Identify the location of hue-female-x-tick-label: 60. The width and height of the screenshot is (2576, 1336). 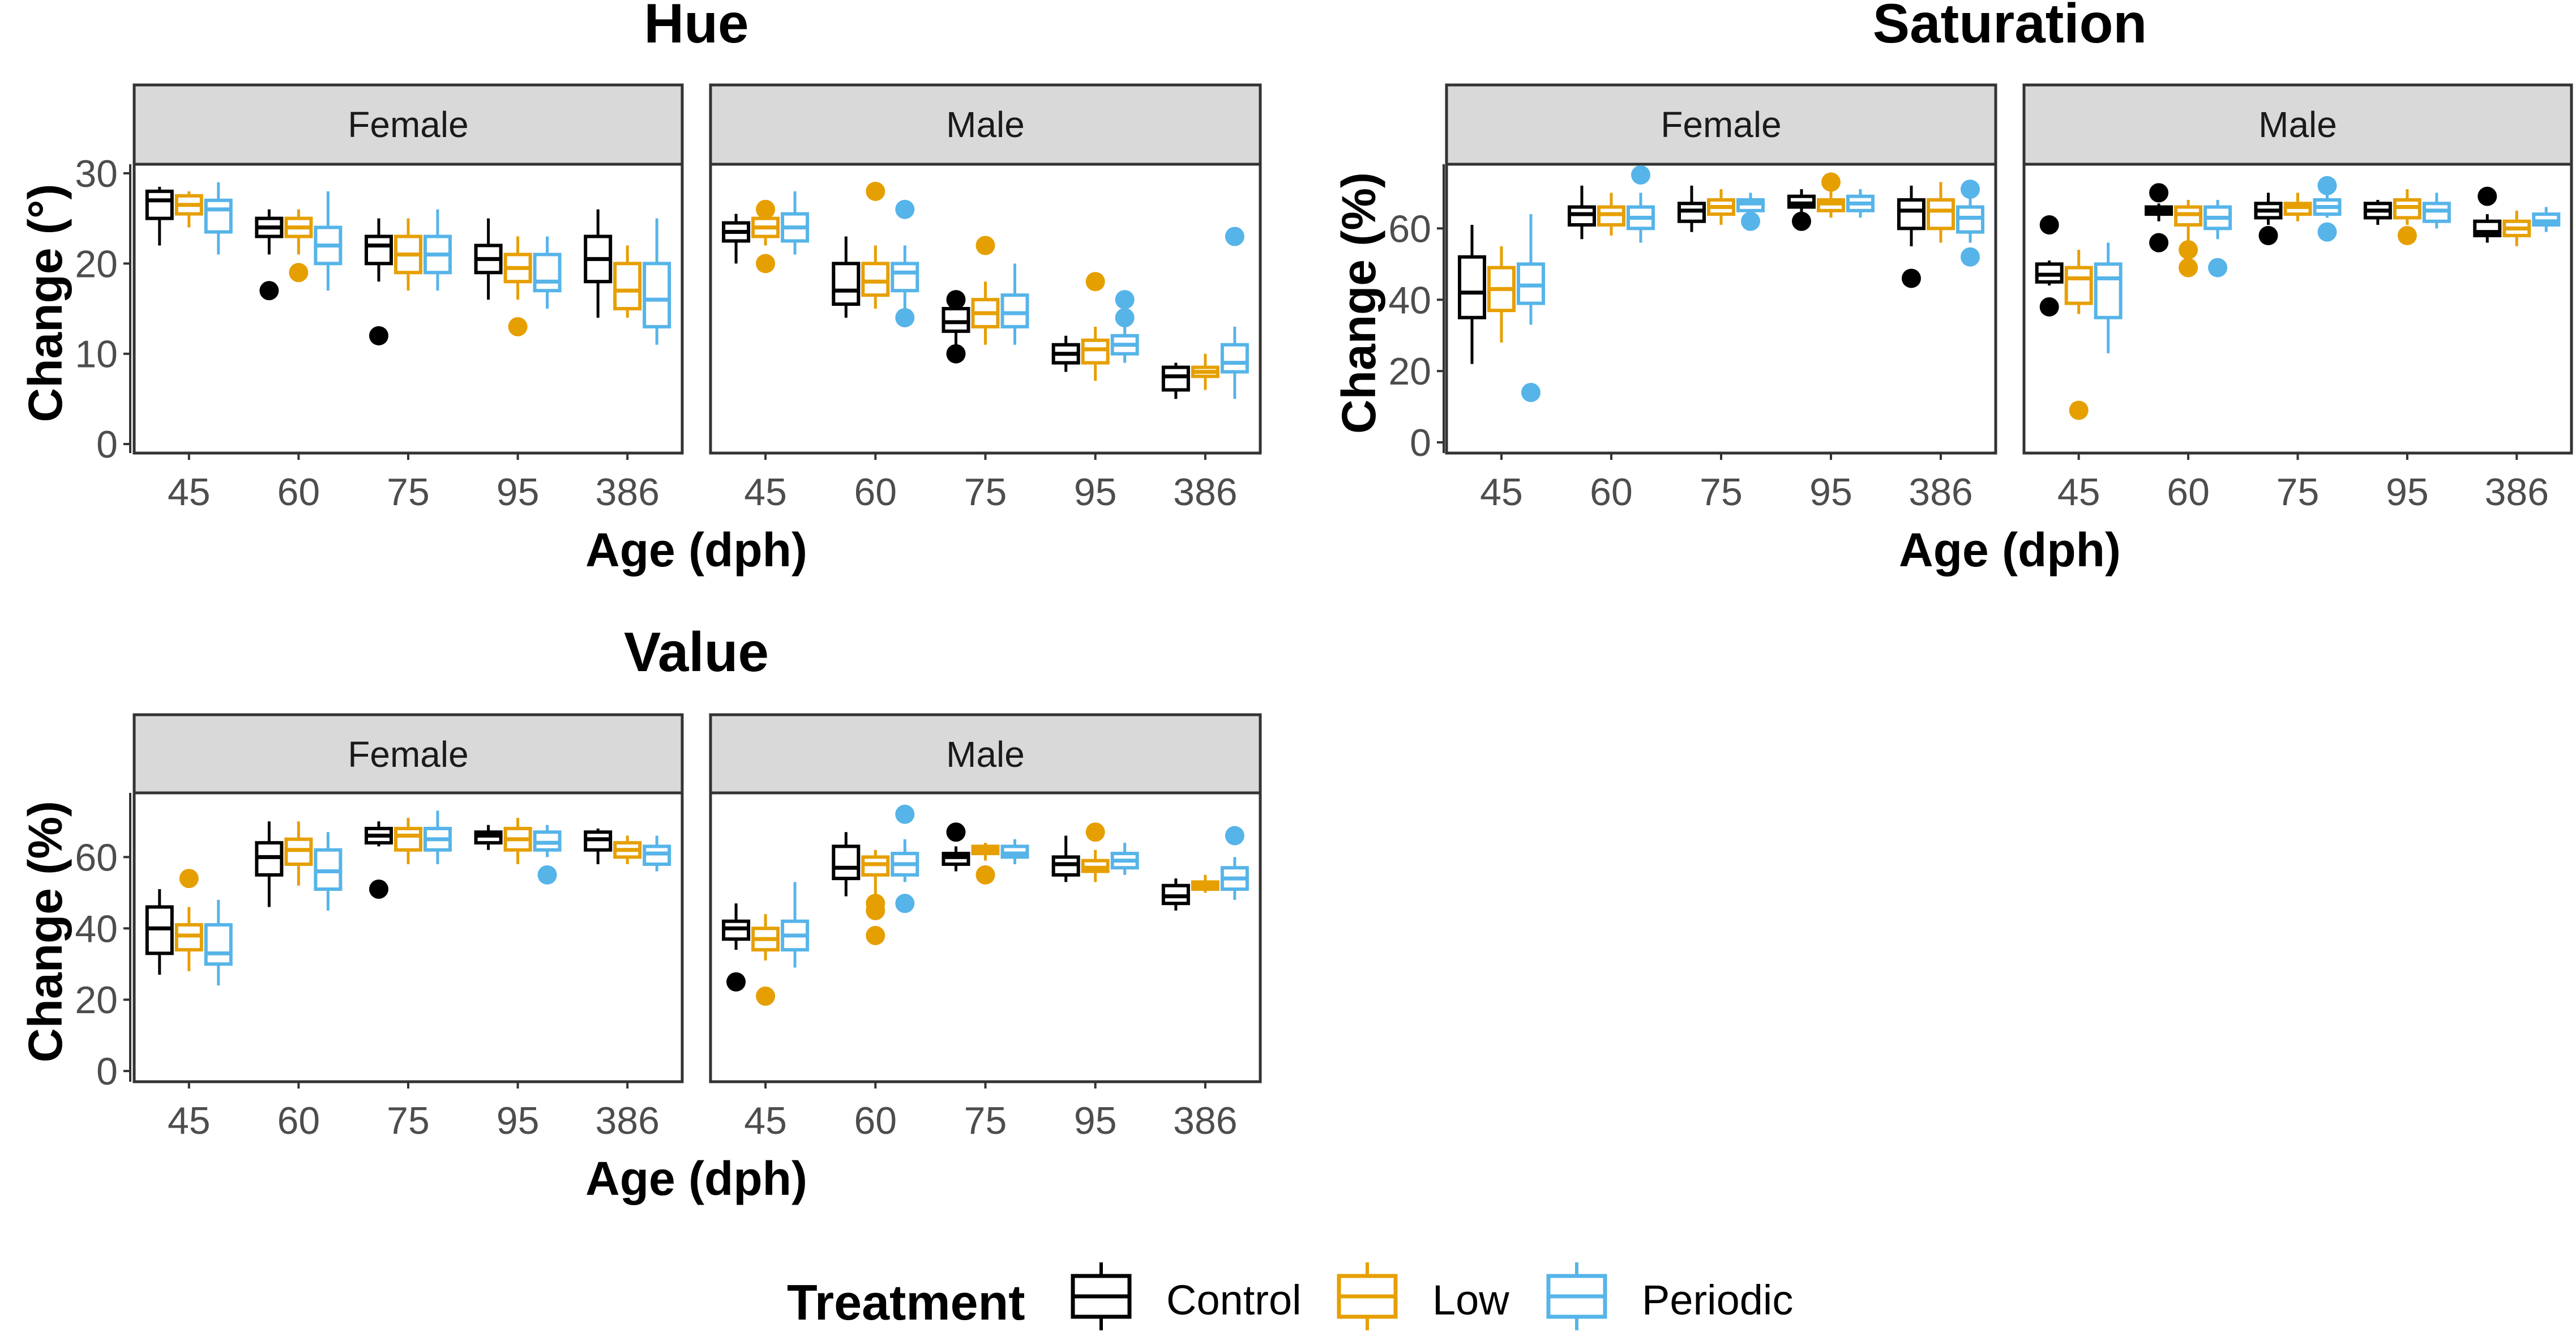
(298, 493).